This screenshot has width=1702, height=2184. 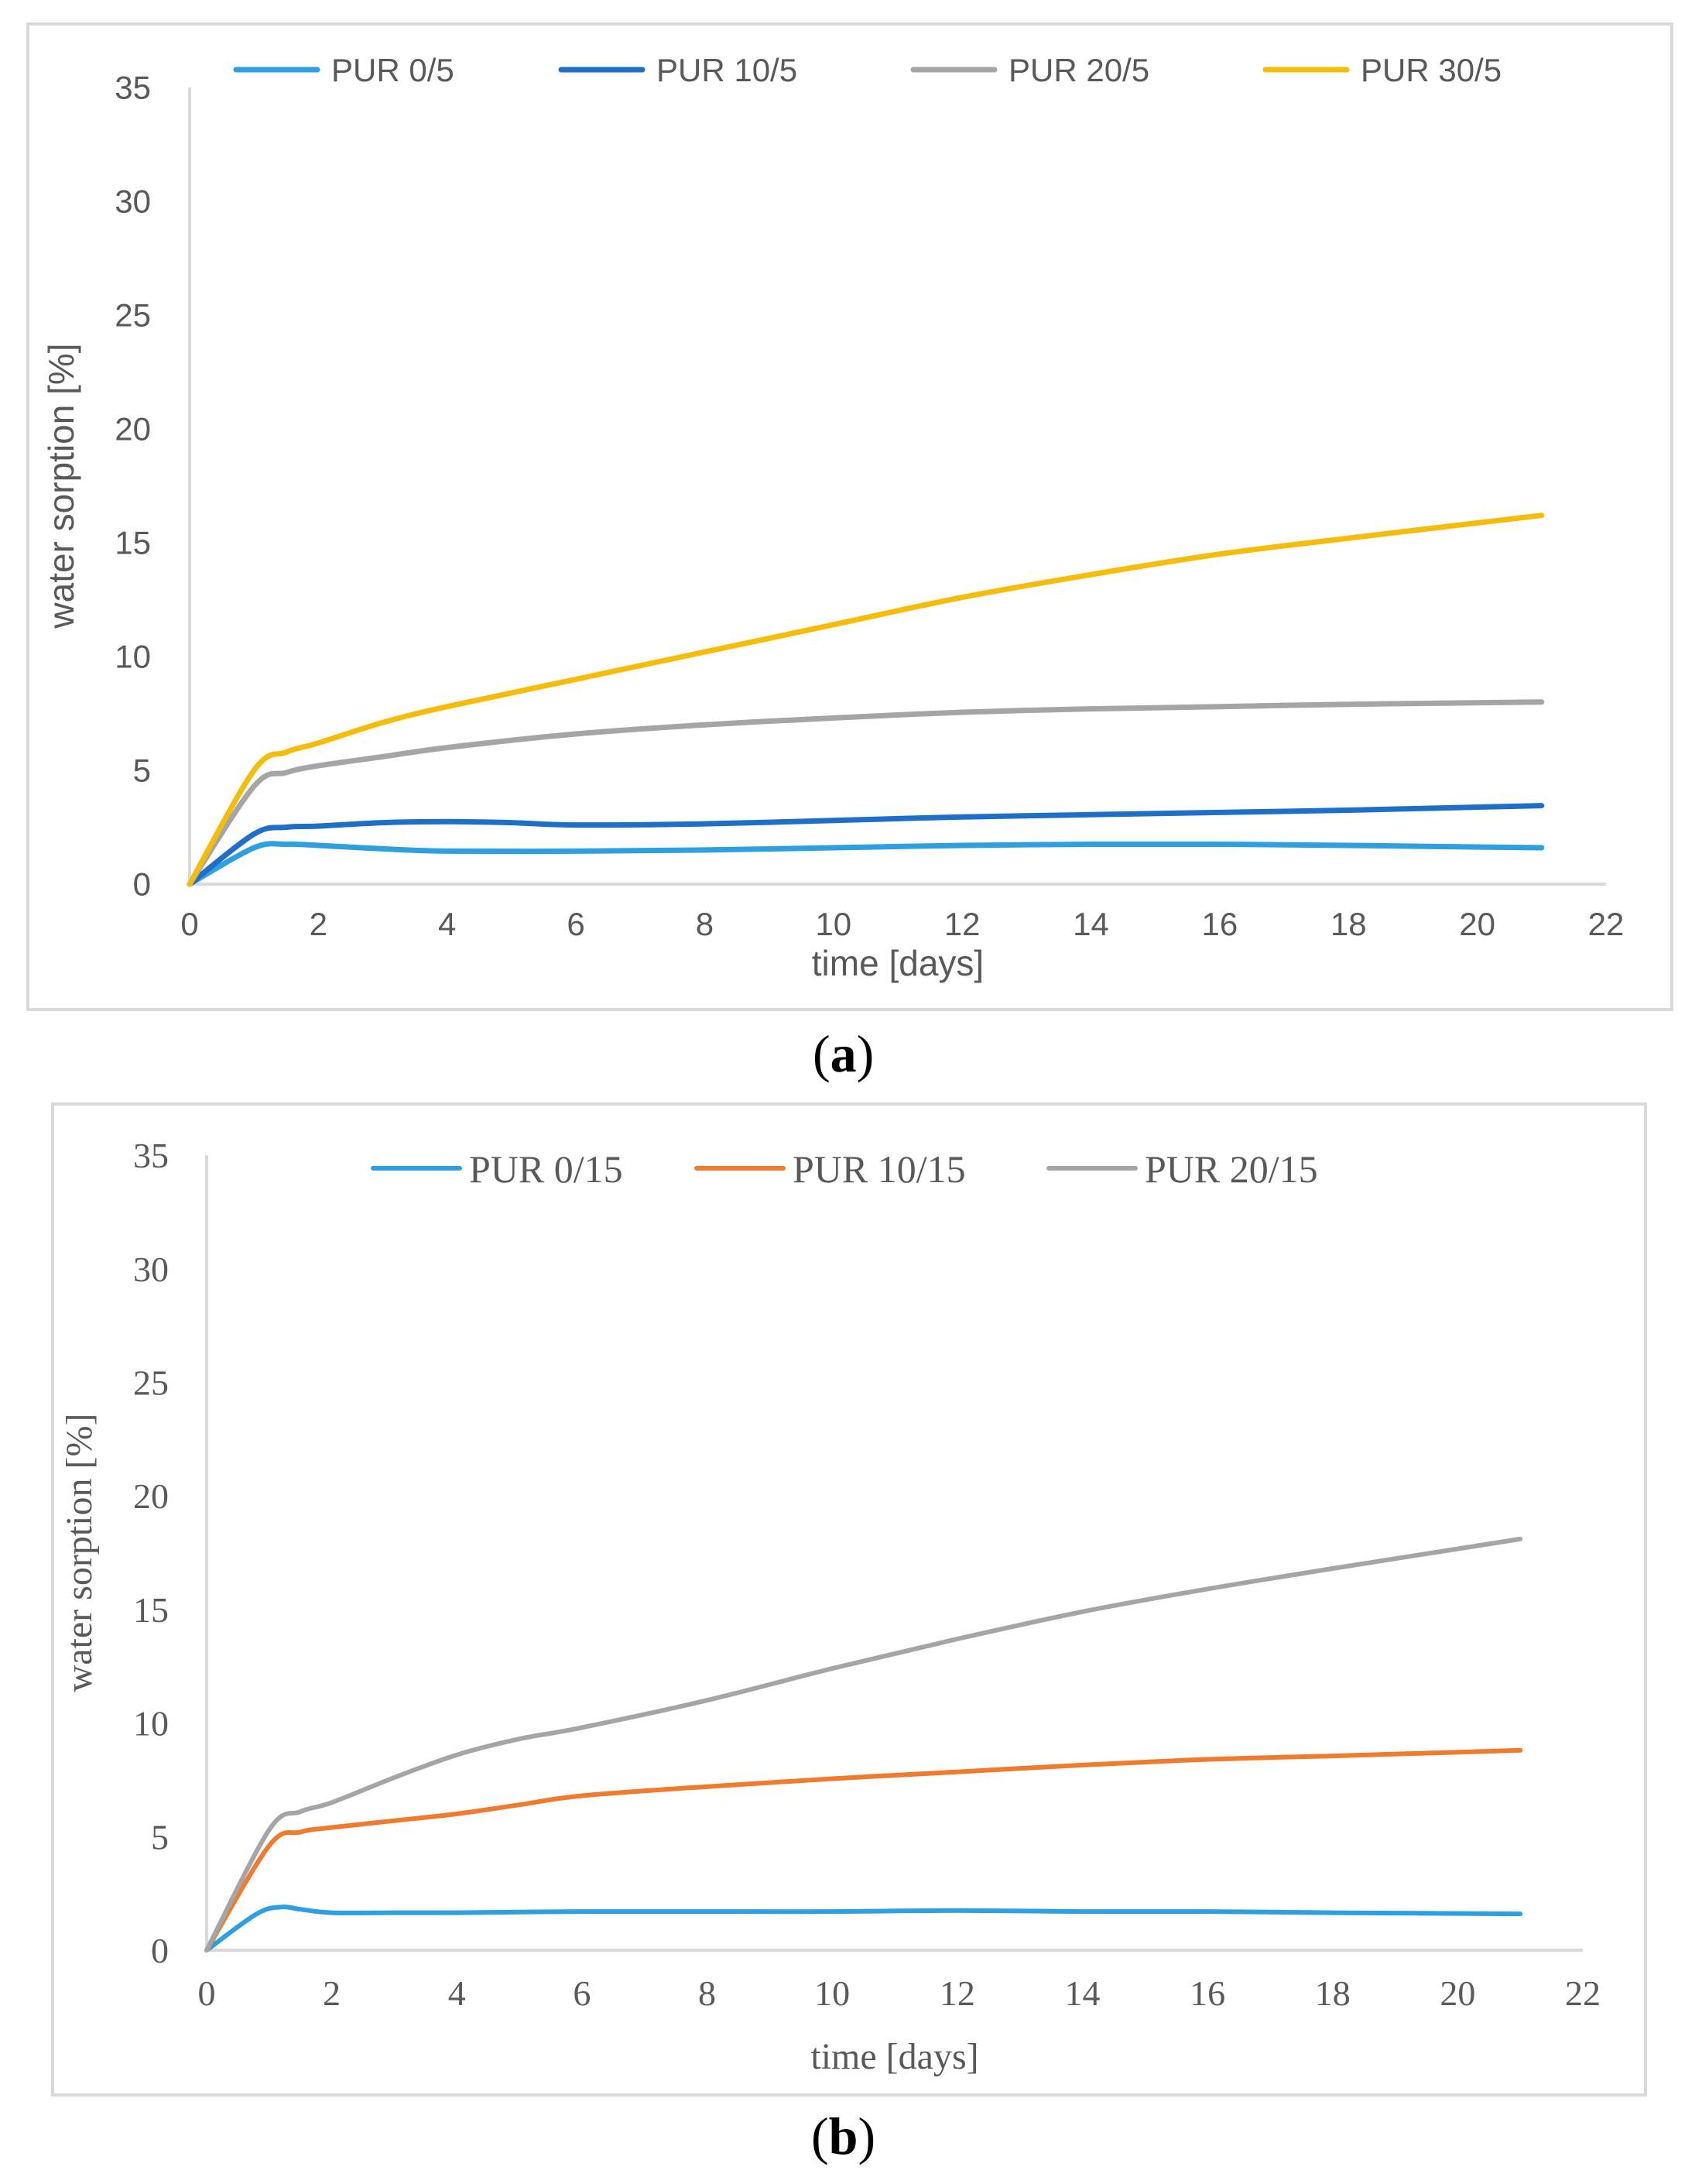 I want to click on y-tick-label-b: 10, so click(x=151, y=1723).